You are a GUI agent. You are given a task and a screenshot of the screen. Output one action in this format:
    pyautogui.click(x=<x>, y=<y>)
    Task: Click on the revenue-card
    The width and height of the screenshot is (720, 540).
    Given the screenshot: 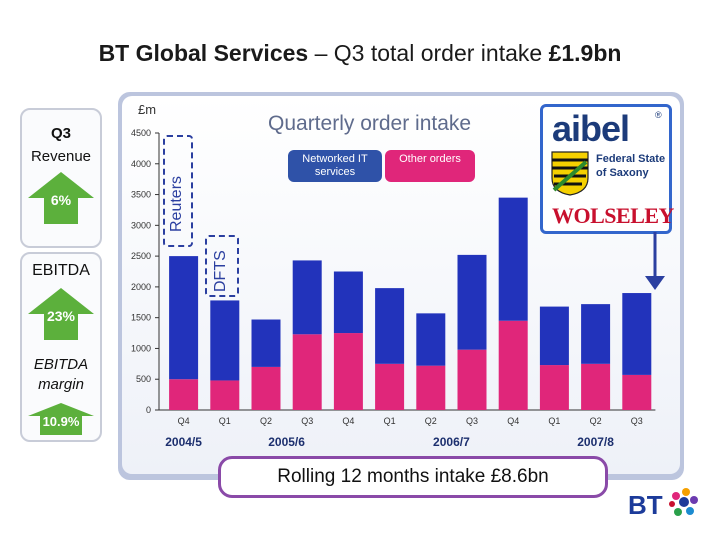 What is the action you would take?
    pyautogui.click(x=61, y=178)
    